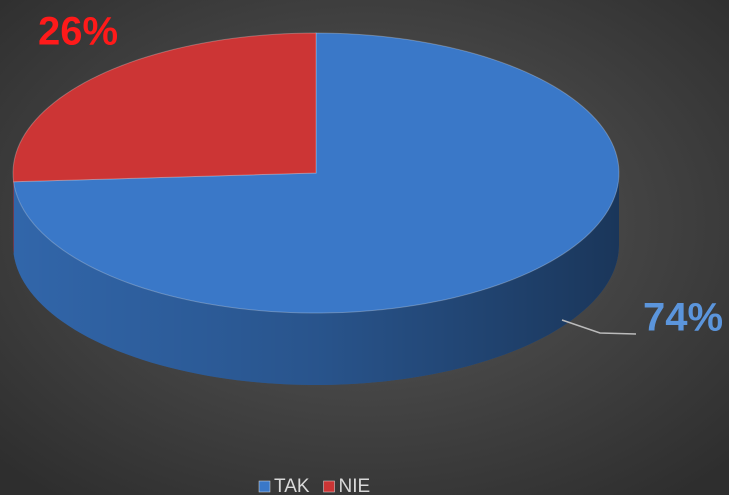 This screenshot has width=729, height=495. What do you see at coordinates (164, 107) in the screenshot?
I see `slice` at bounding box center [164, 107].